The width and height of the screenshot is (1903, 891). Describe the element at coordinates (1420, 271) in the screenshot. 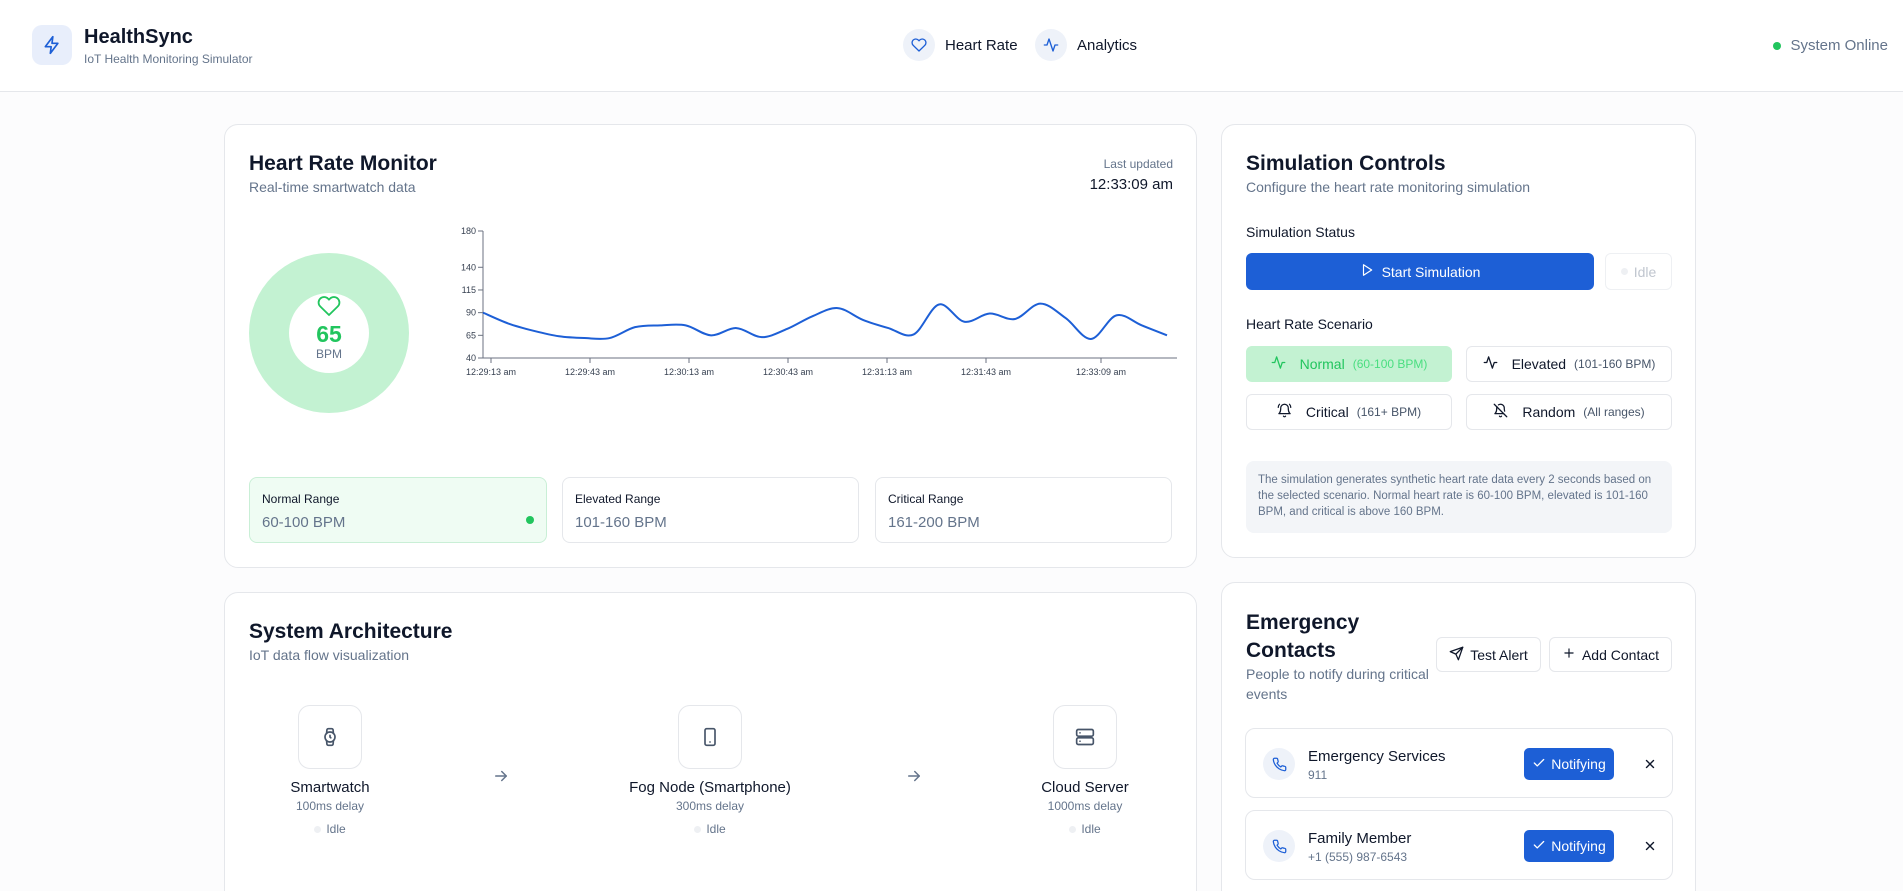

I see `start-simulation-button: Start Simulation` at that location.